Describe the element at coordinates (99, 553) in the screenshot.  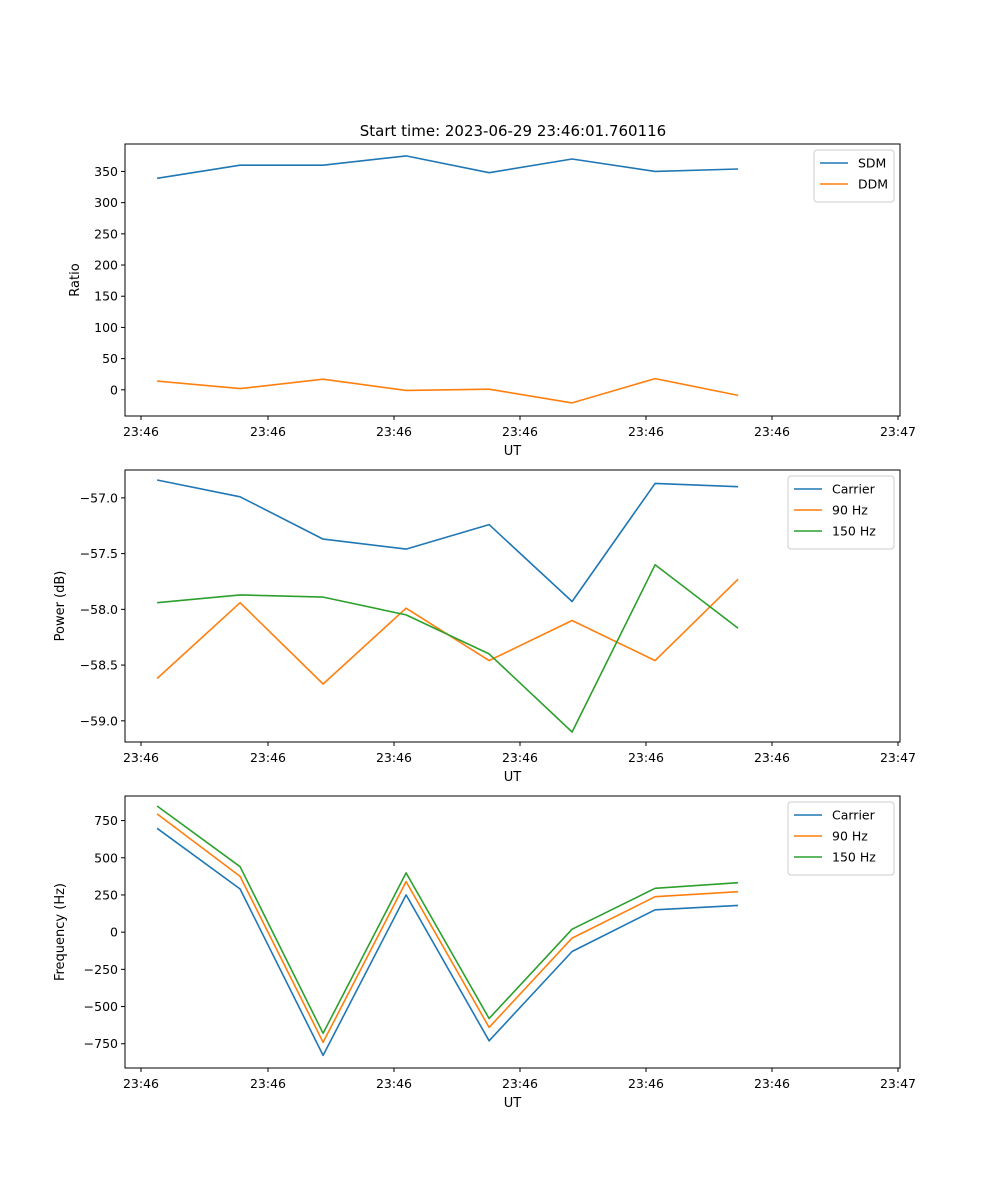
I see `y-tick-label: −57.5` at that location.